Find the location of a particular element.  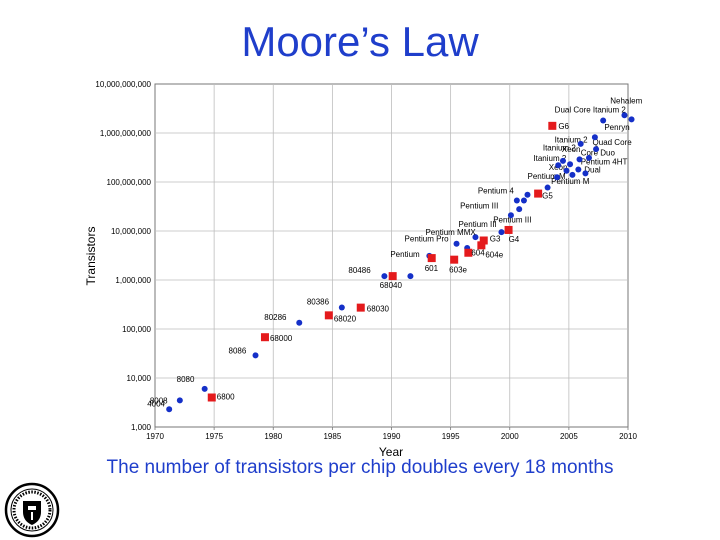

y-tick-label: 1,000,000,000 is located at coordinates (126, 133).